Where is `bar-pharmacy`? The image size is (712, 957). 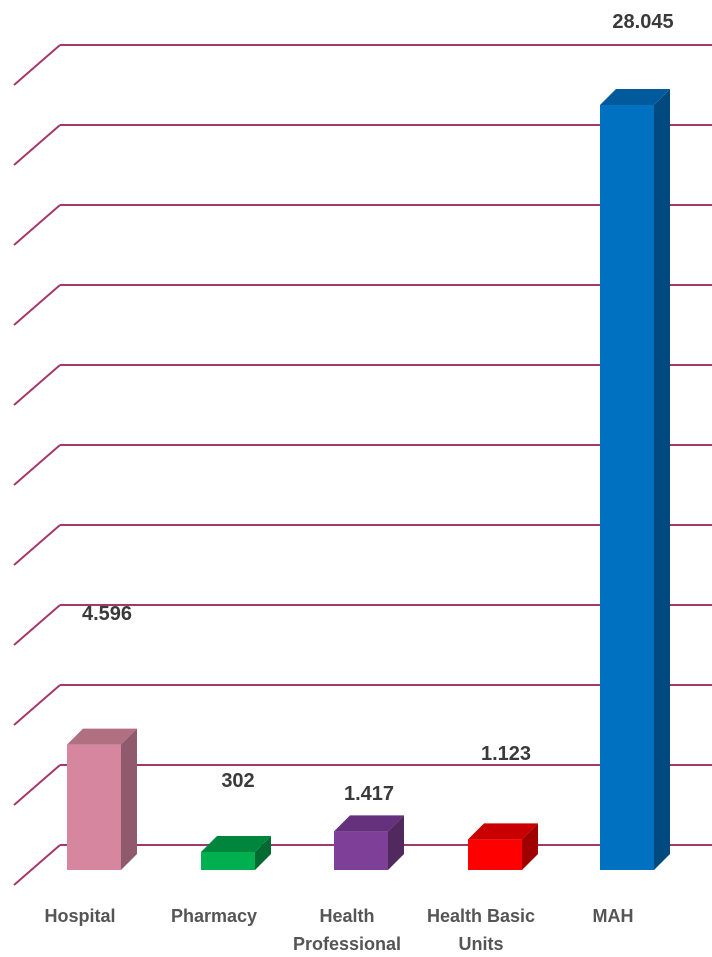 bar-pharmacy is located at coordinates (236, 853).